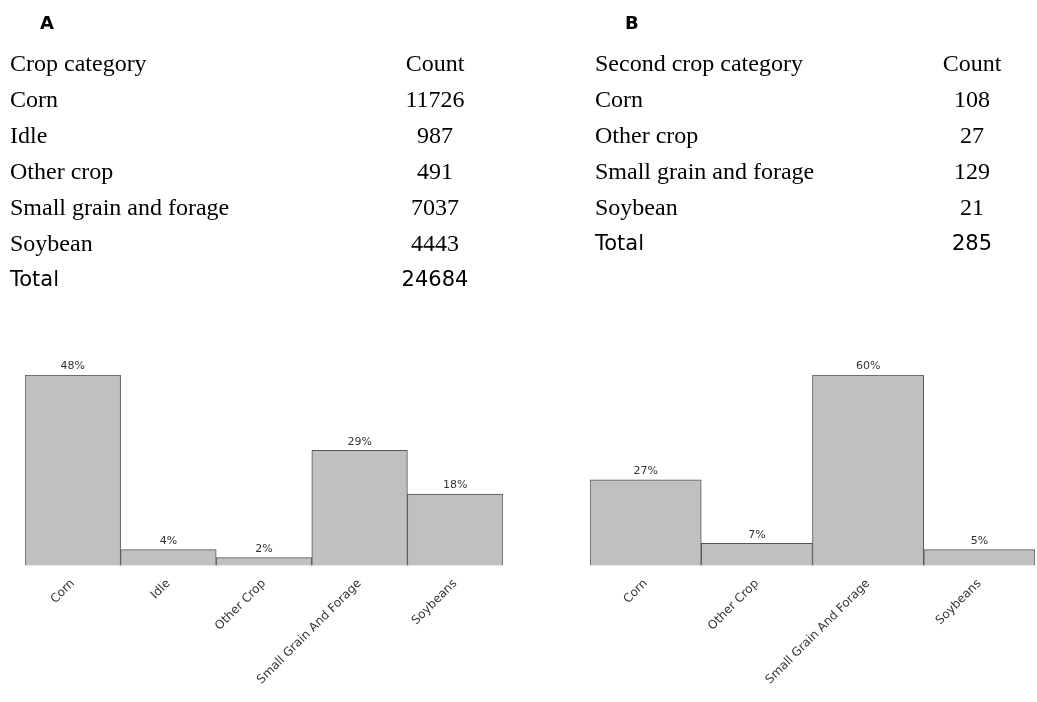 The height and width of the screenshot is (702, 1037). Describe the element at coordinates (435, 99) in the screenshot. I see `data-label: 11726` at that location.